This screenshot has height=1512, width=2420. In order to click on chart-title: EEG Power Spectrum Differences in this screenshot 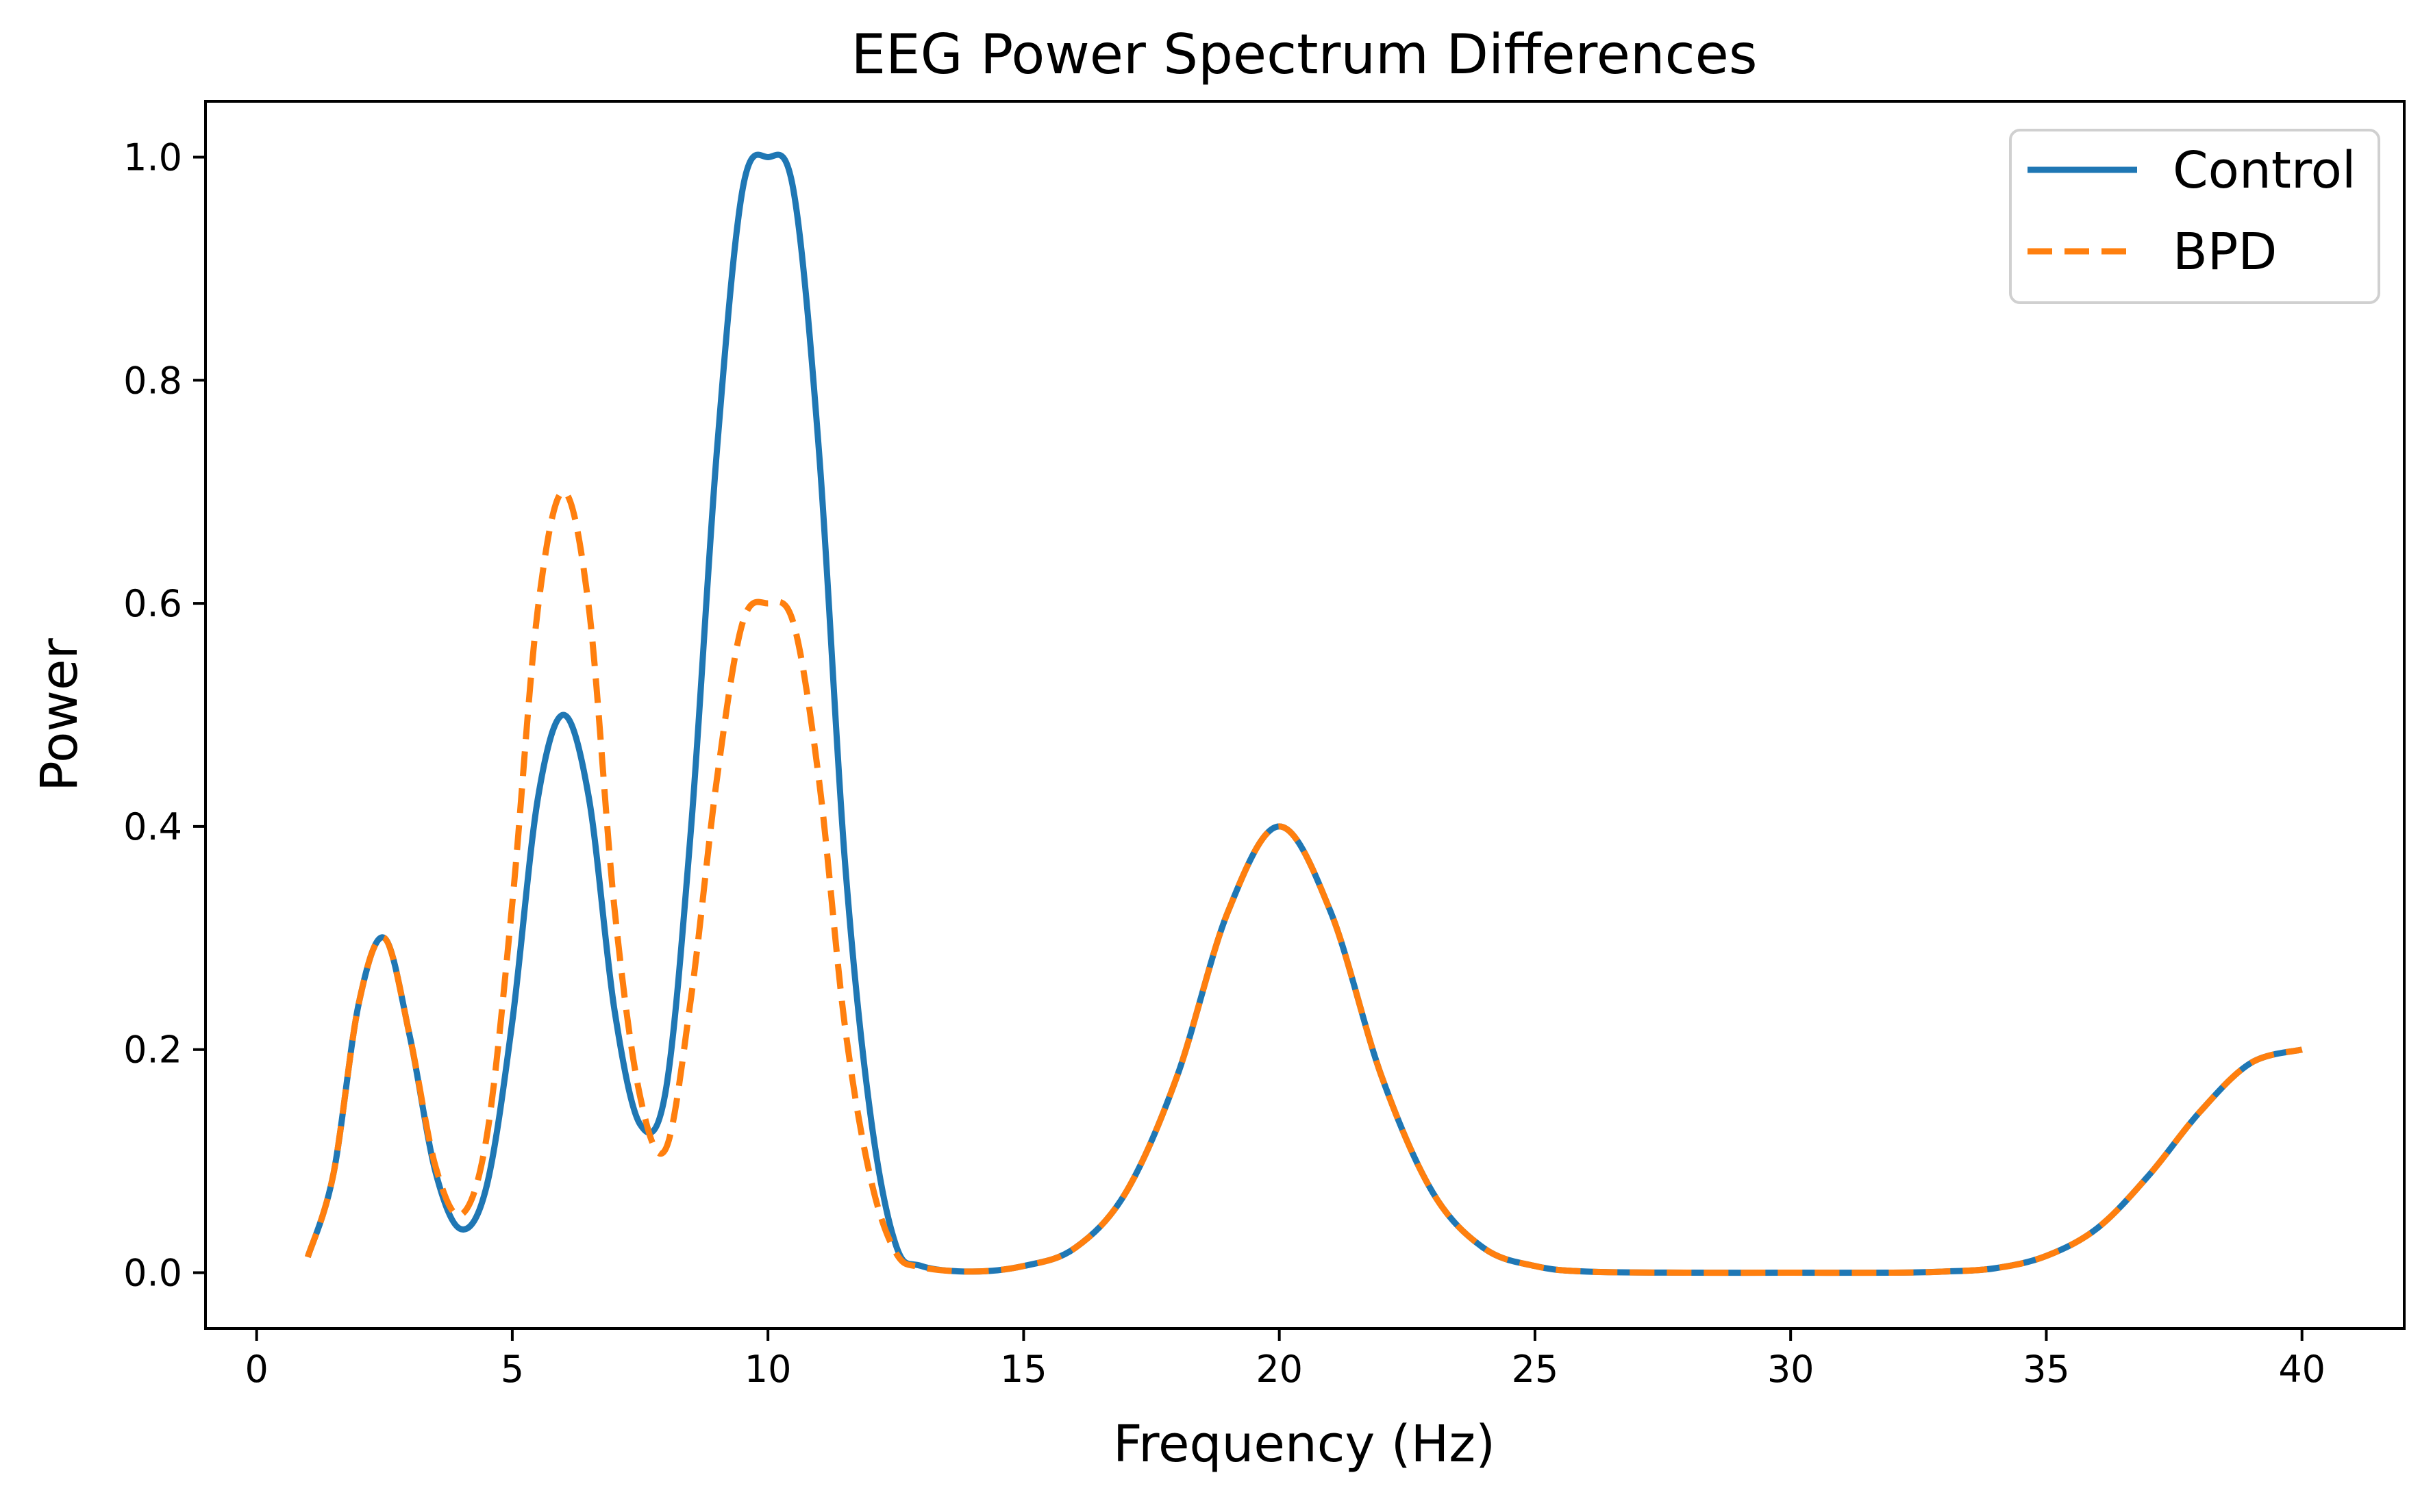, I will do `click(1304, 54)`.